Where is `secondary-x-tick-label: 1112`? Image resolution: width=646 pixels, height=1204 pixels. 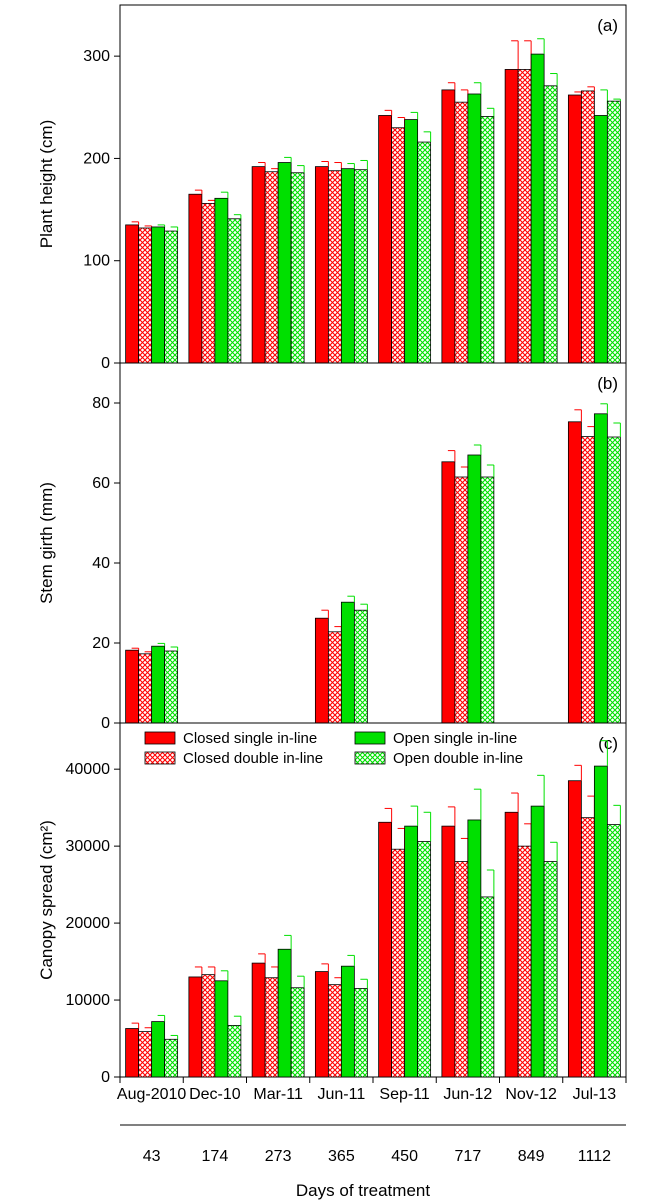 secondary-x-tick-label: 1112 is located at coordinates (594, 1156).